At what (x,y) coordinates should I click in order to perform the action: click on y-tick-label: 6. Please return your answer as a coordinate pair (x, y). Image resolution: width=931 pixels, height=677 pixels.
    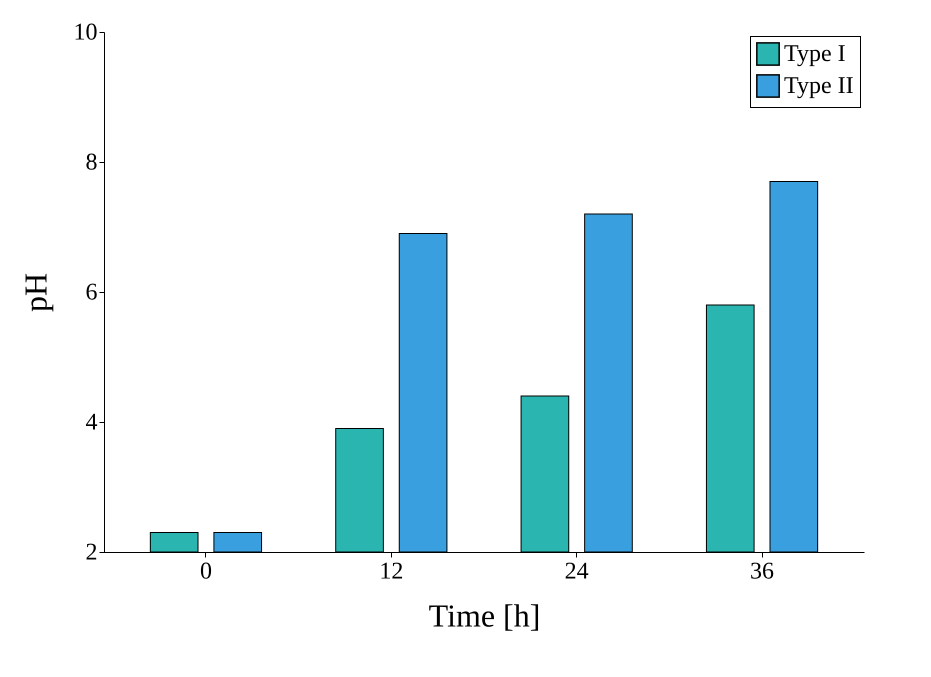
    Looking at the image, I should click on (92, 293).